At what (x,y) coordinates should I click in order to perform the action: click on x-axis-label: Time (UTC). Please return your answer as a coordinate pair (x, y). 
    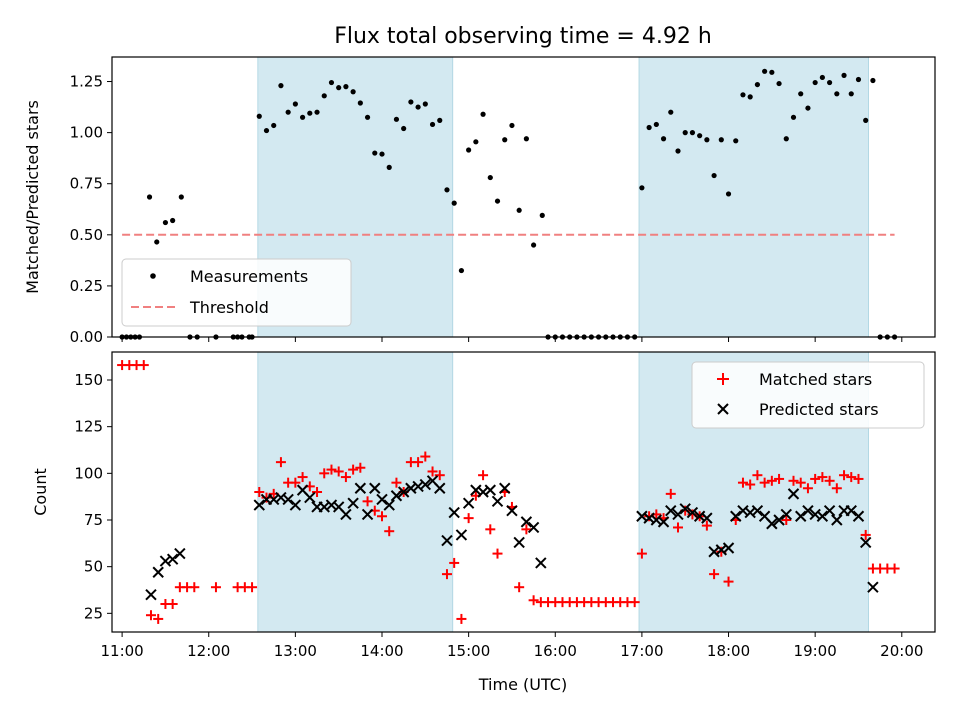
    Looking at the image, I should click on (522, 684).